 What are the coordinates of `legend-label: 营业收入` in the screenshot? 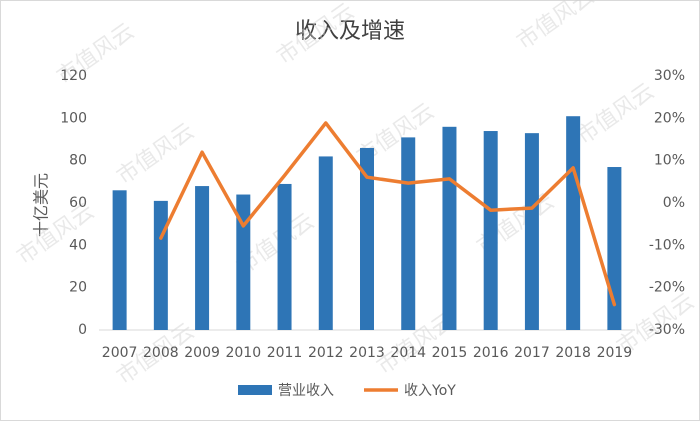 It's located at (306, 391).